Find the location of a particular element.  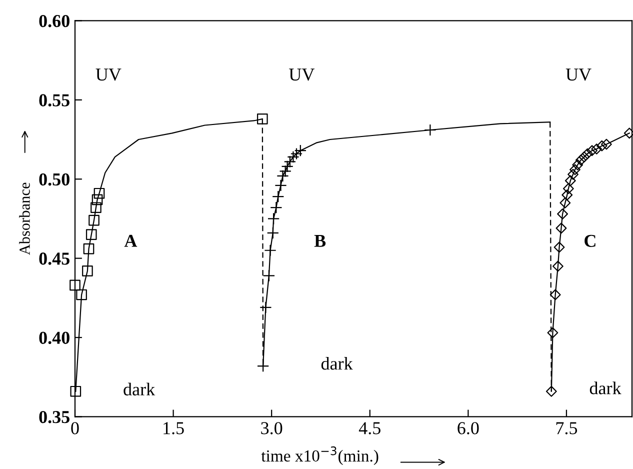

y-tick-label: 0.50 is located at coordinates (54, 179).